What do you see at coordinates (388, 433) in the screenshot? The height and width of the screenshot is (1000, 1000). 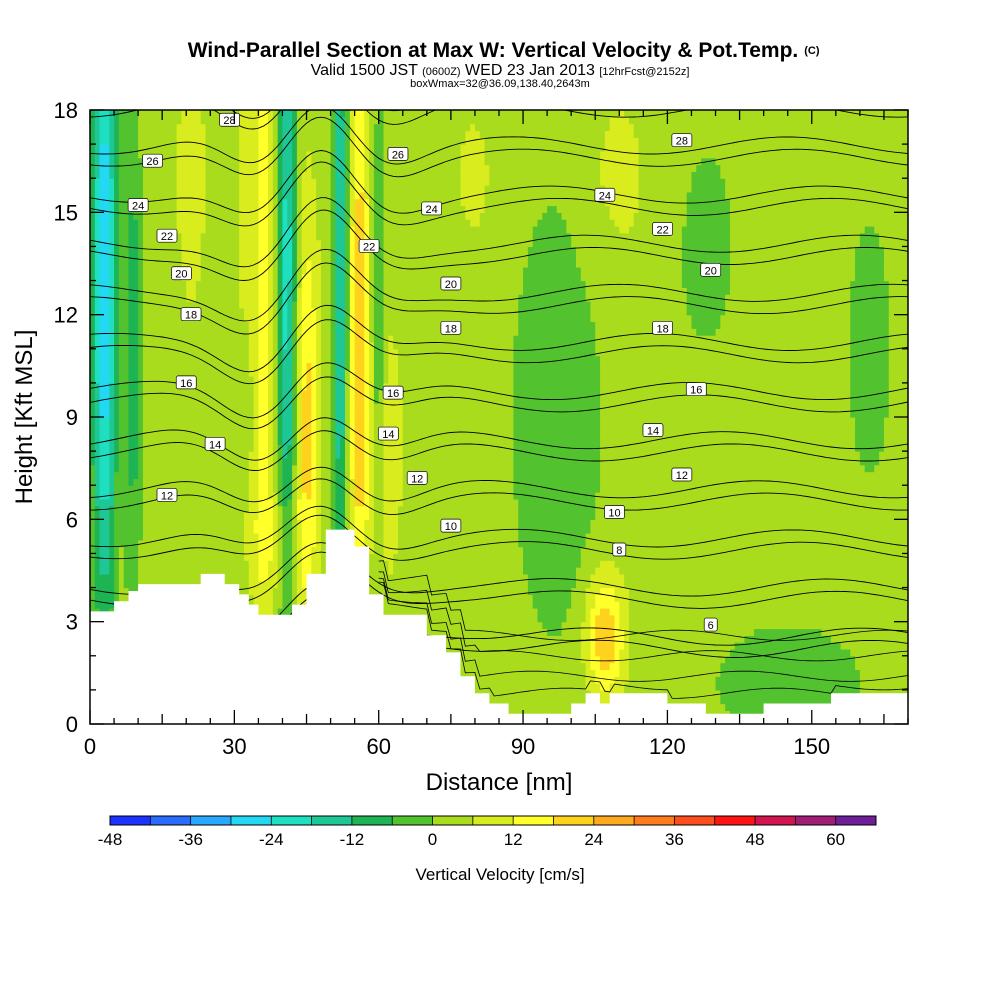 I see `contour-label-box` at bounding box center [388, 433].